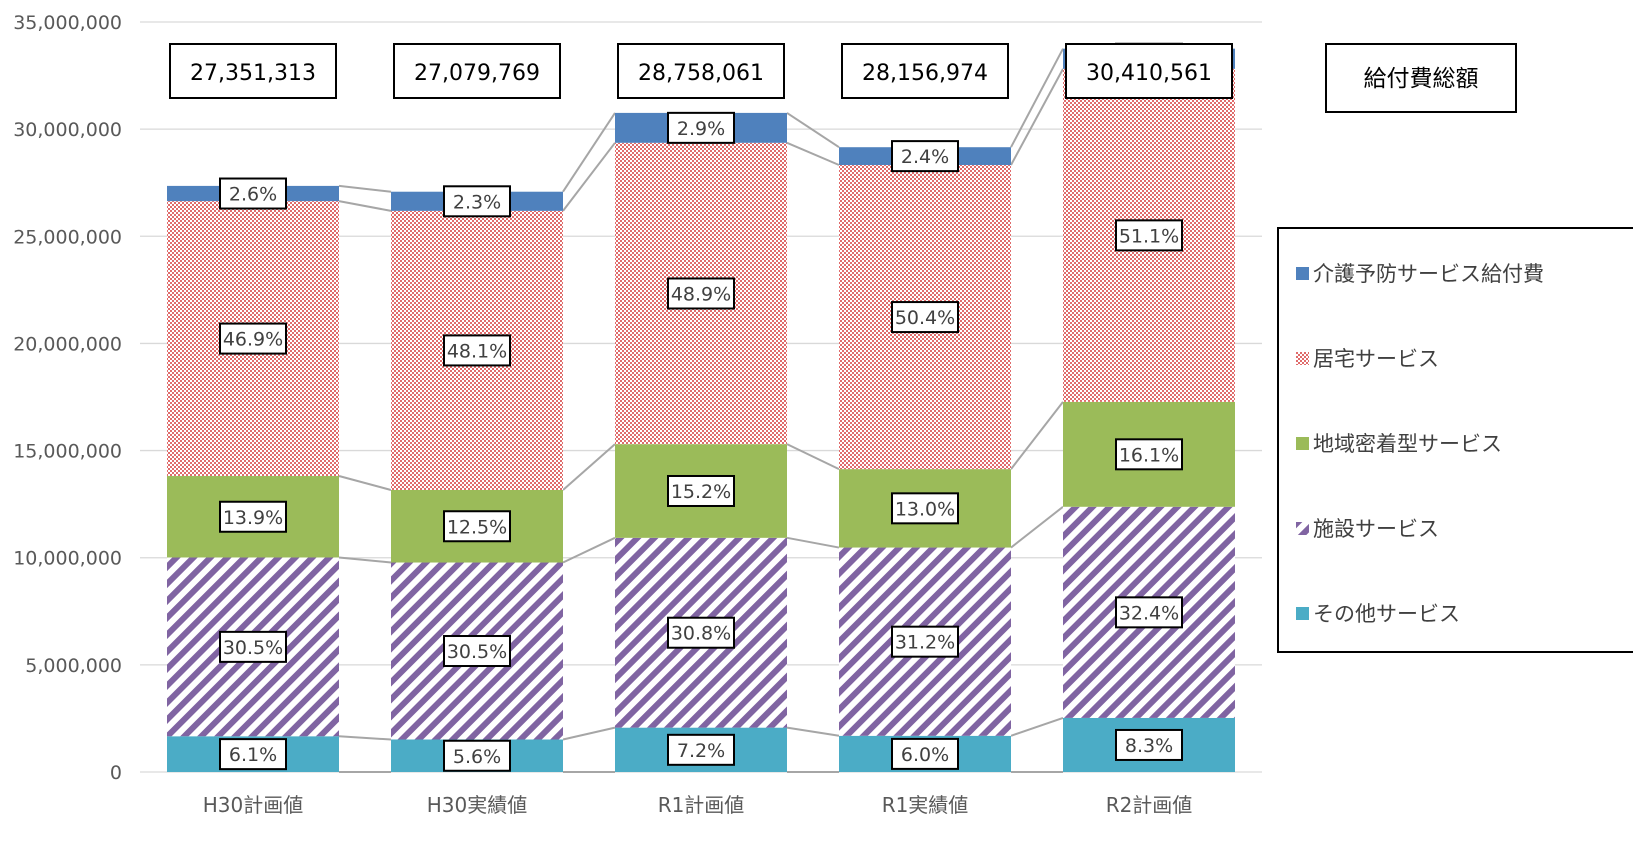  I want to click on percent-label: 5.6%, so click(477, 755).